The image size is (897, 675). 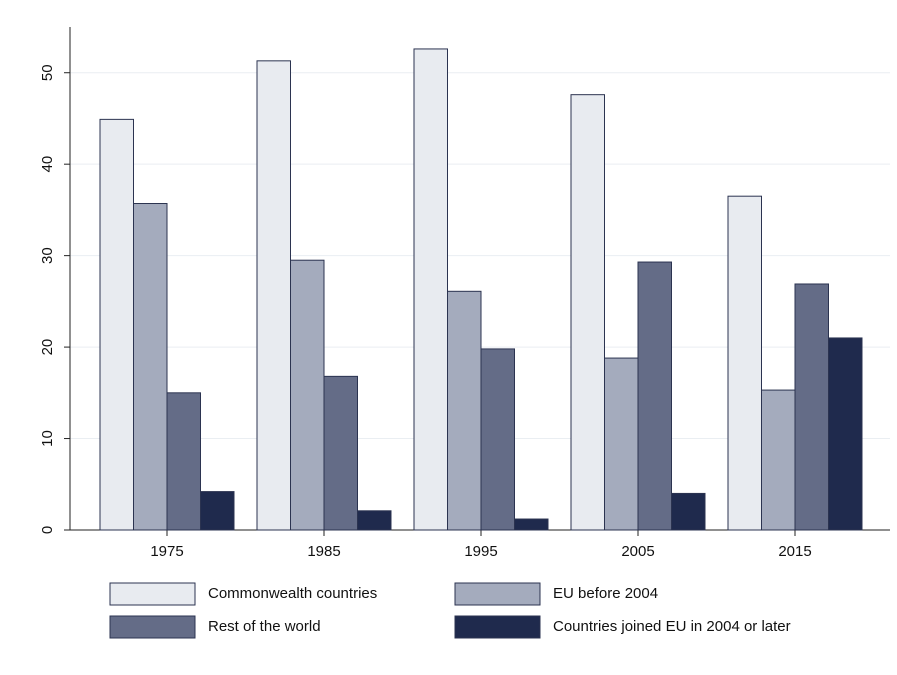 What do you see at coordinates (47, 72) in the screenshot?
I see `y-tick-label: 50` at bounding box center [47, 72].